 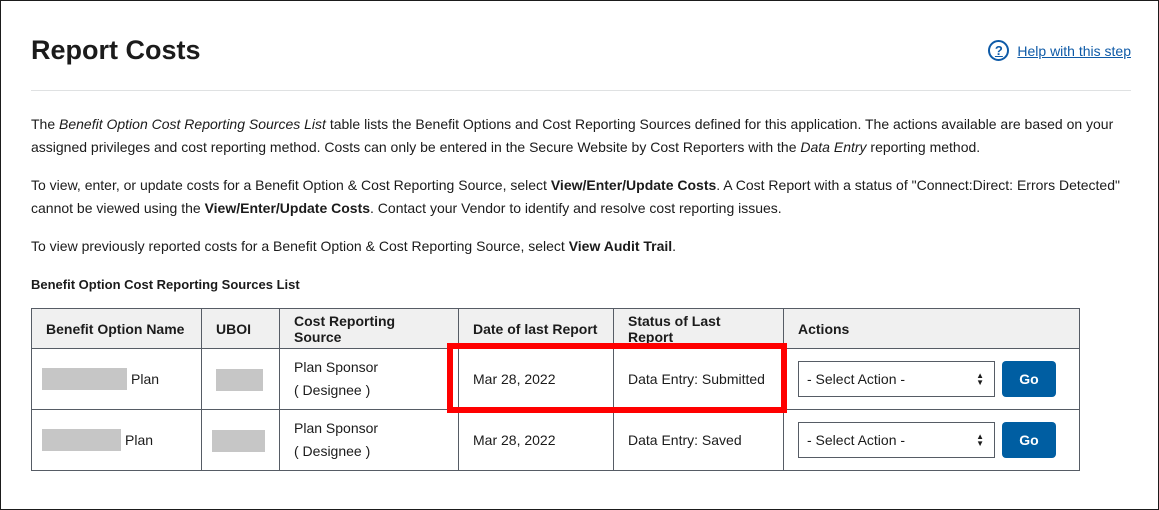 I want to click on page-title: Report Costs, so click(x=116, y=50).